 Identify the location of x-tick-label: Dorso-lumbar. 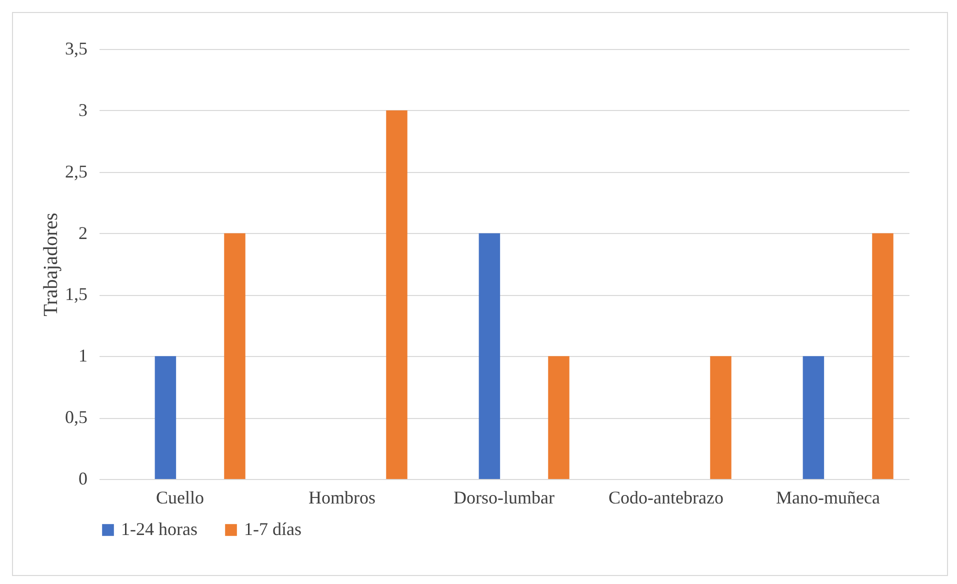
(504, 498).